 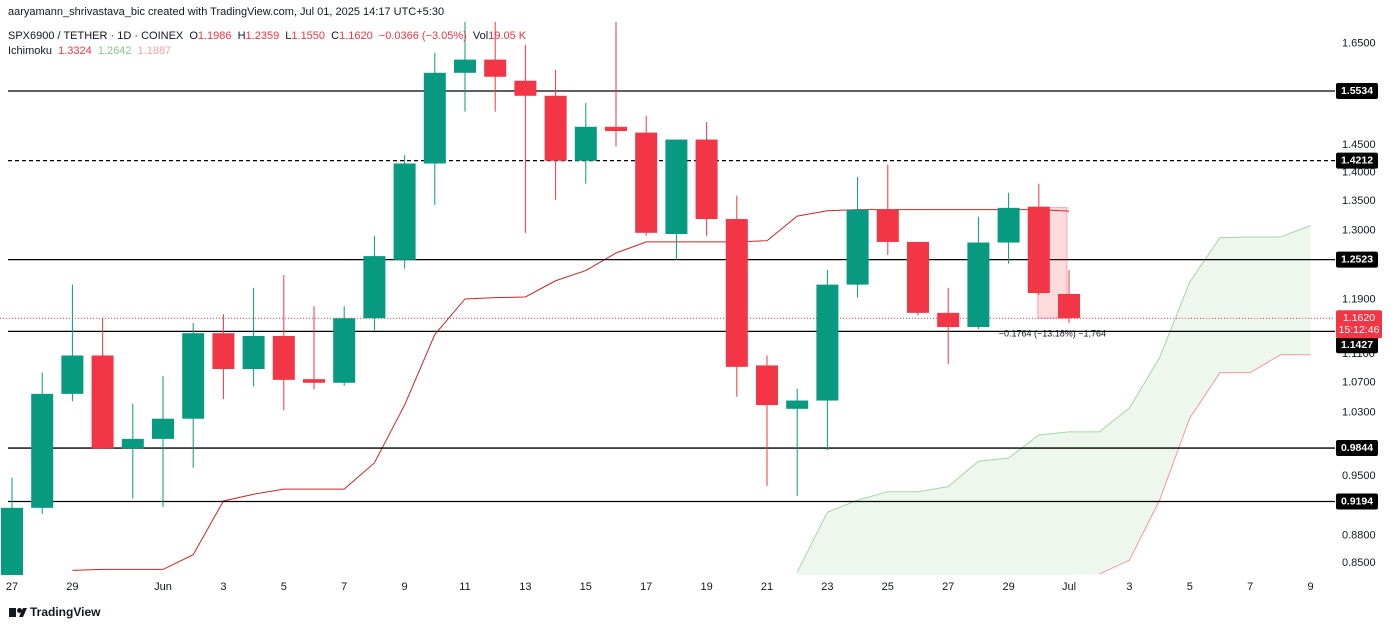 I want to click on level-label: 1.2523, so click(x=1357, y=259).